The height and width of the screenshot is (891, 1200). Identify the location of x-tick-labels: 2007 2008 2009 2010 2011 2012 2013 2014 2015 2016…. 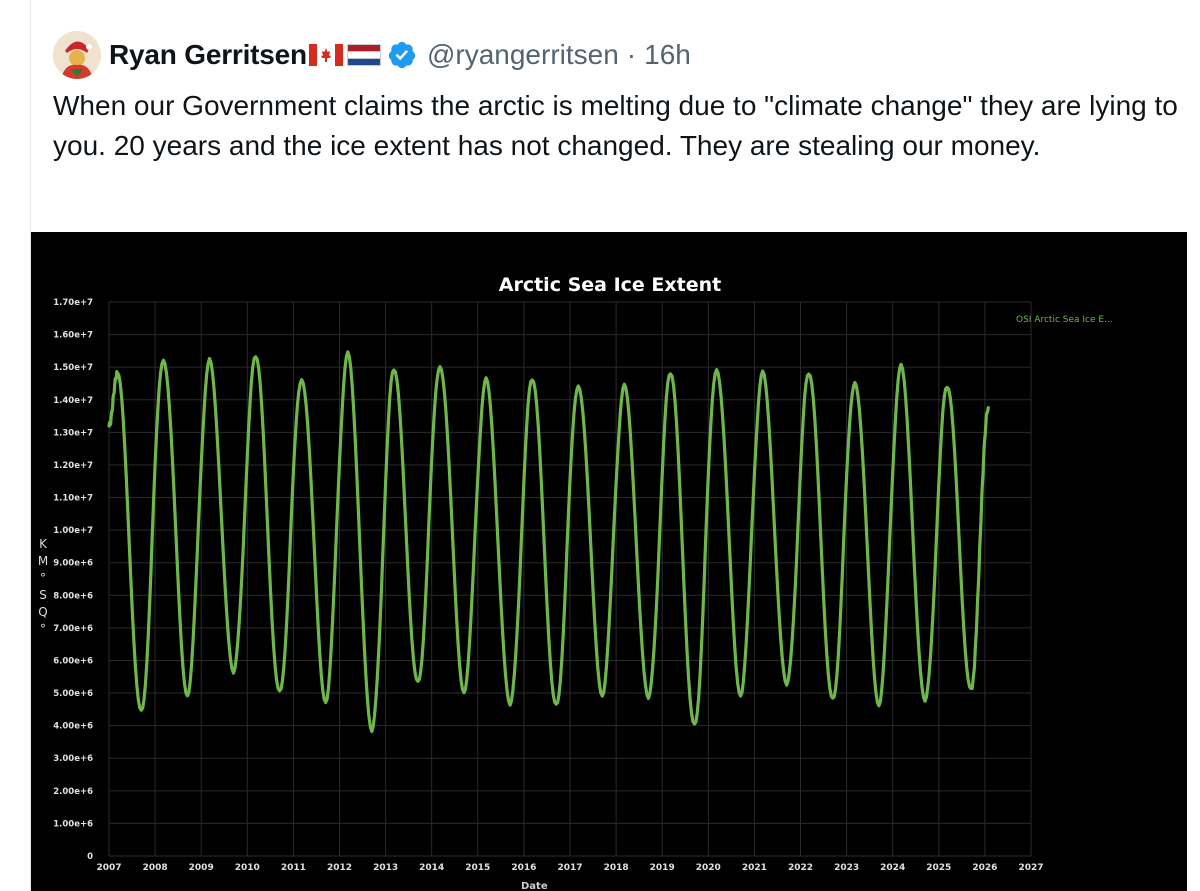
(569, 868).